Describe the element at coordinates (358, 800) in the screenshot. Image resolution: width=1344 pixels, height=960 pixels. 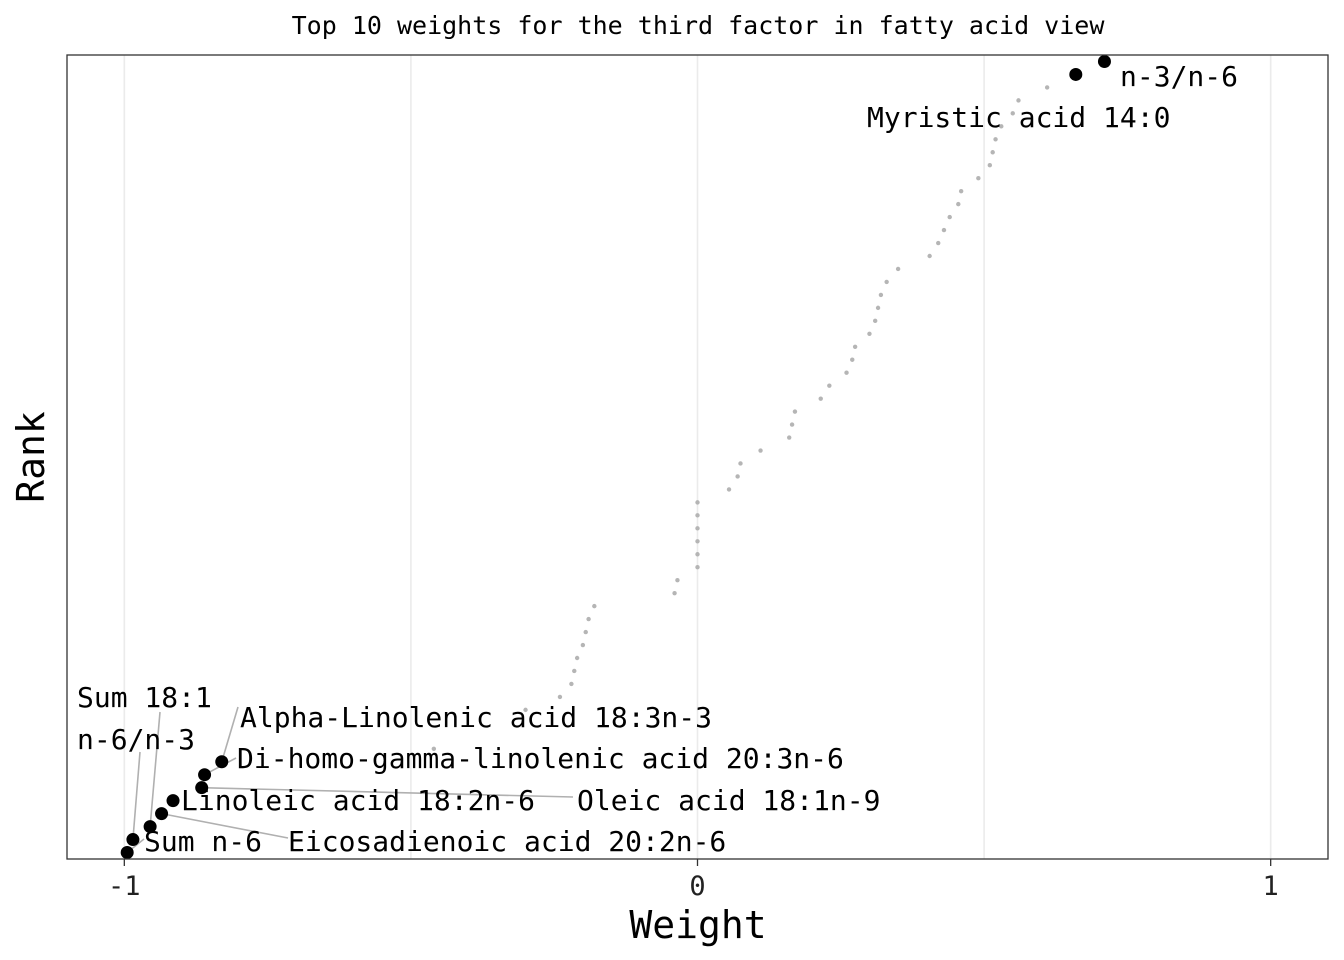
I see `point-label: Linoleic acid 18:2n-6` at that location.